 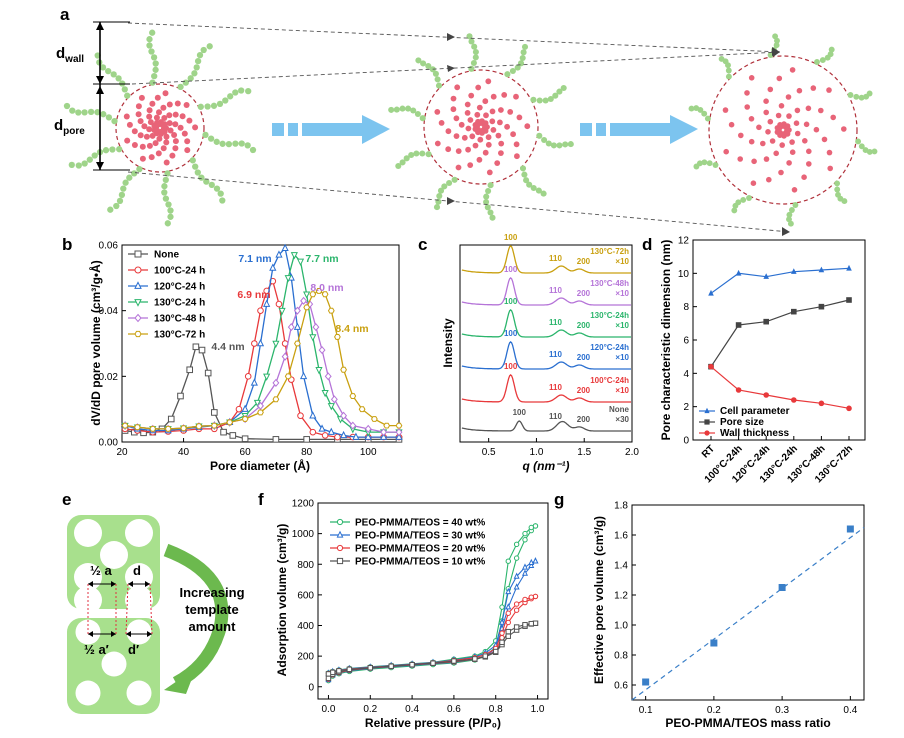 I want to click on y-axis-label: Pore characteristic dimension (nm), so click(x=666, y=340).